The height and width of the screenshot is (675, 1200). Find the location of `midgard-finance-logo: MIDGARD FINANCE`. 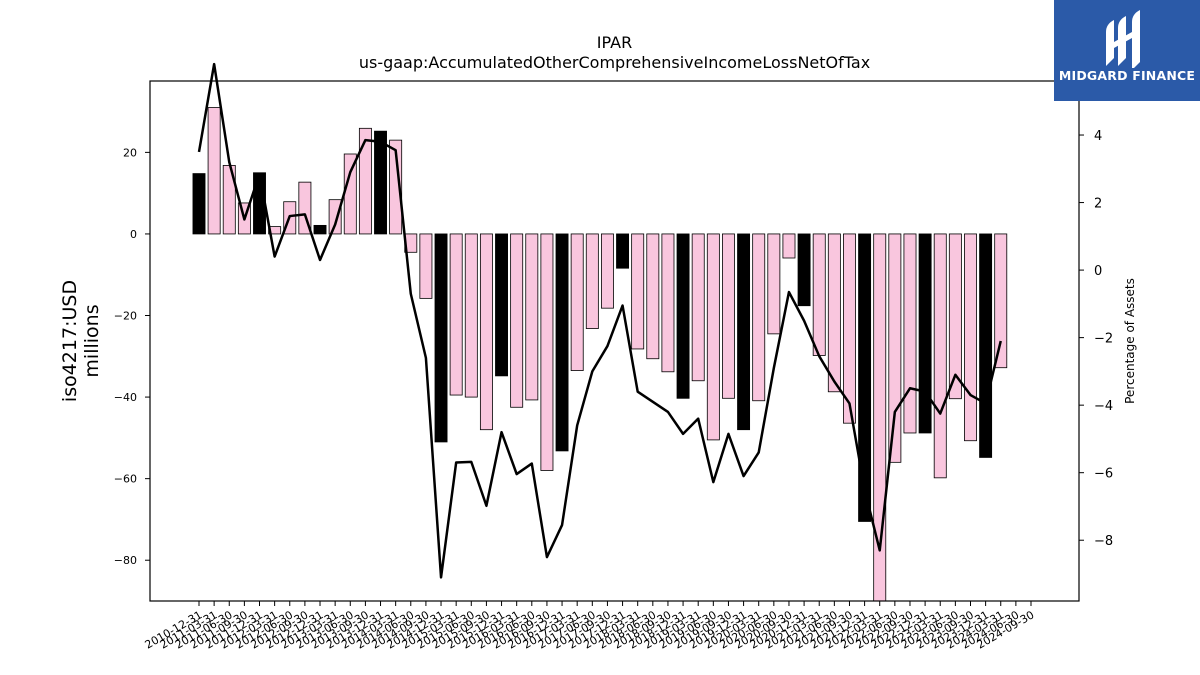

midgard-finance-logo: MIDGARD FINANCE is located at coordinates (1127, 50).